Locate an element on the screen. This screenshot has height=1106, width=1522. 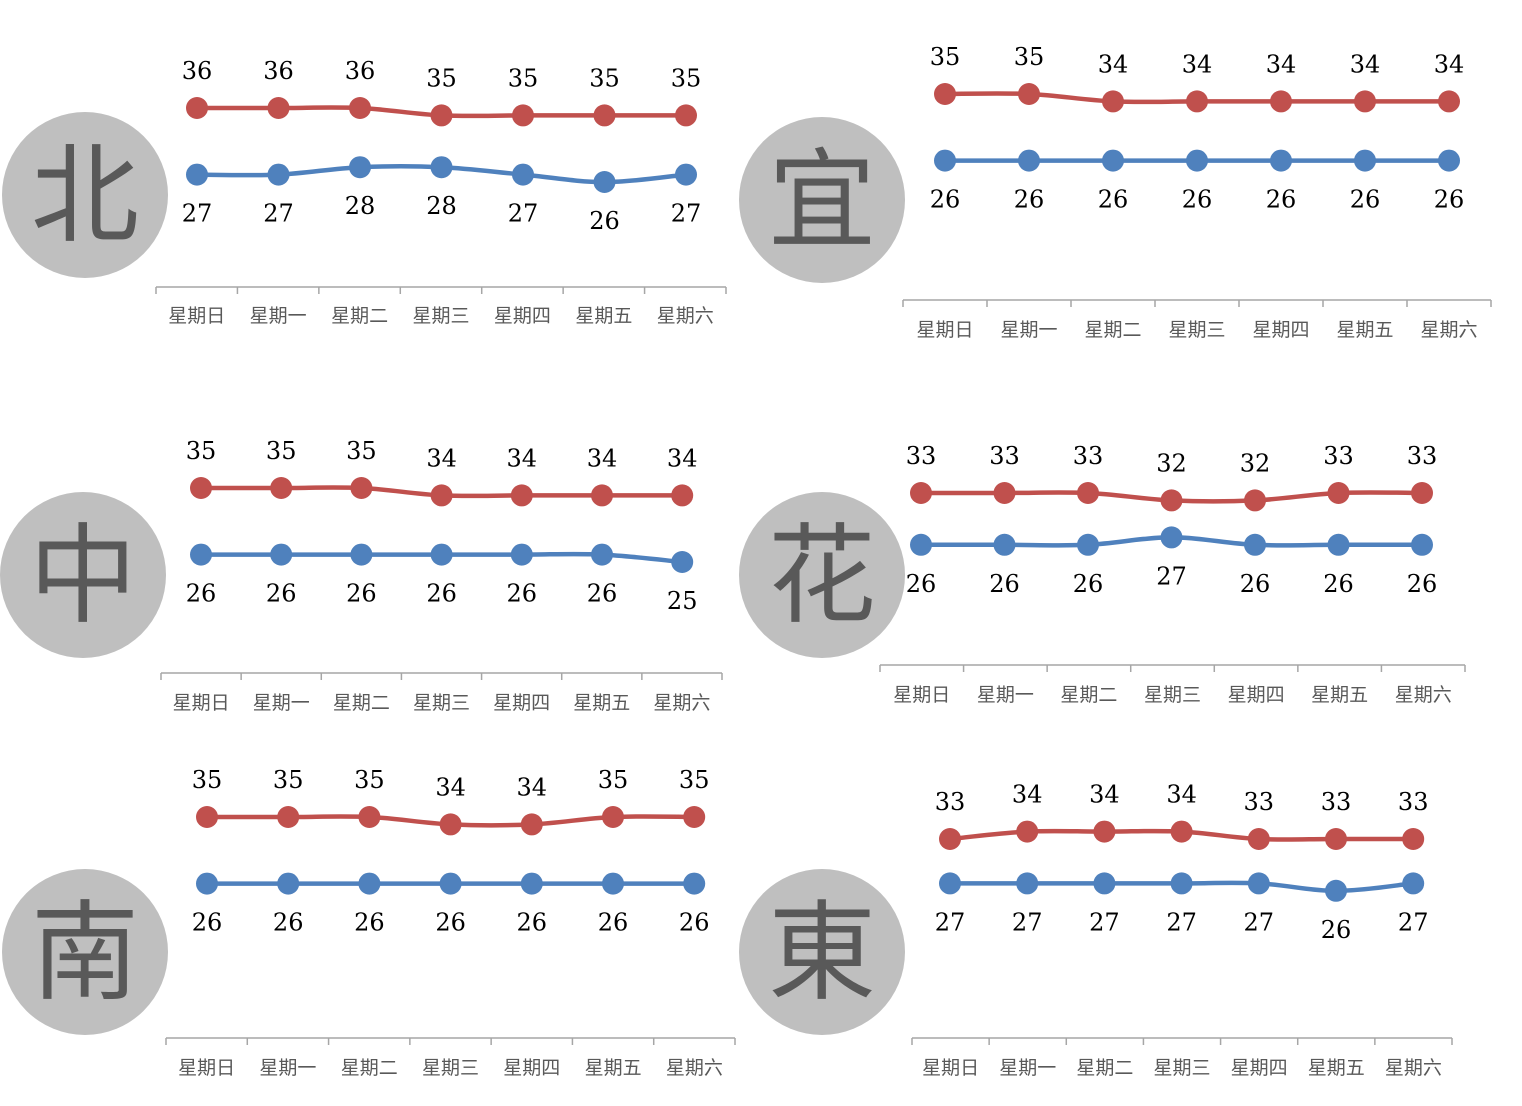
region-badge-char: 東 is located at coordinates (822, 953).